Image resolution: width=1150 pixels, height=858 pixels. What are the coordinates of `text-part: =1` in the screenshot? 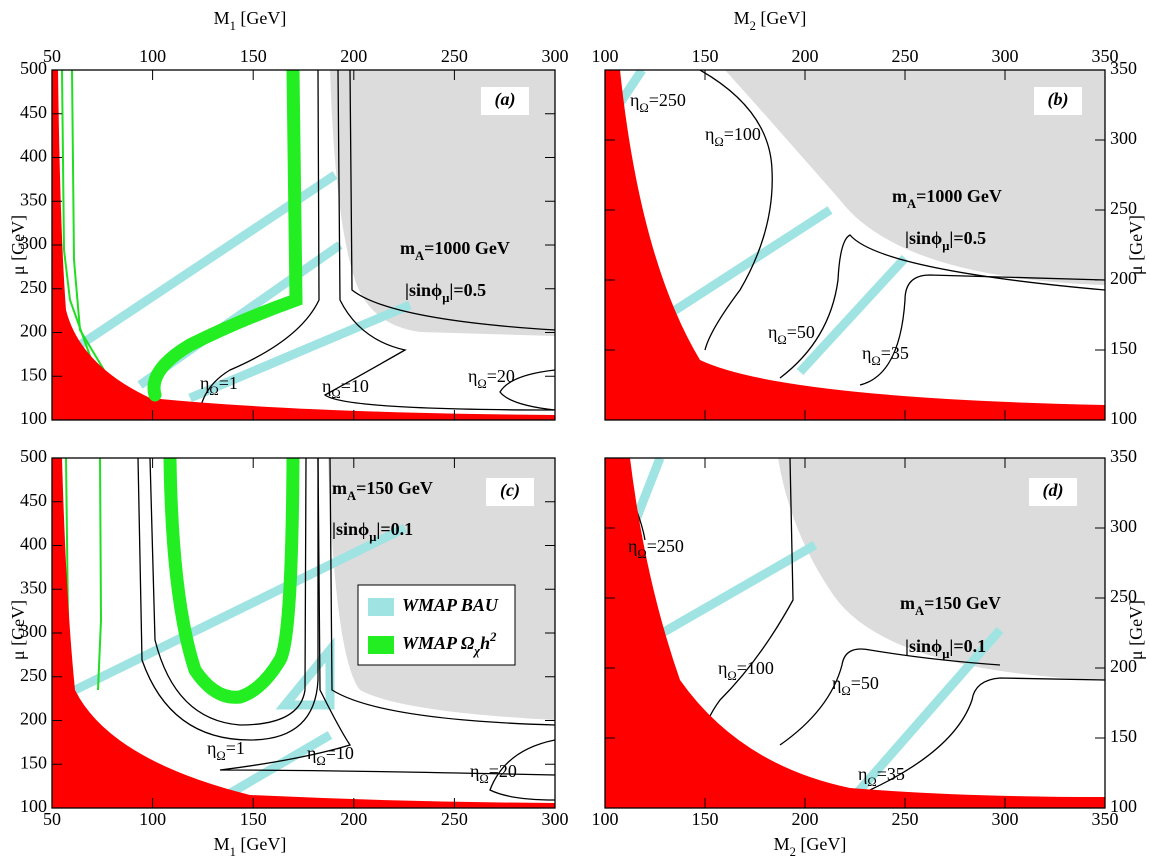 It's located at (228, 383).